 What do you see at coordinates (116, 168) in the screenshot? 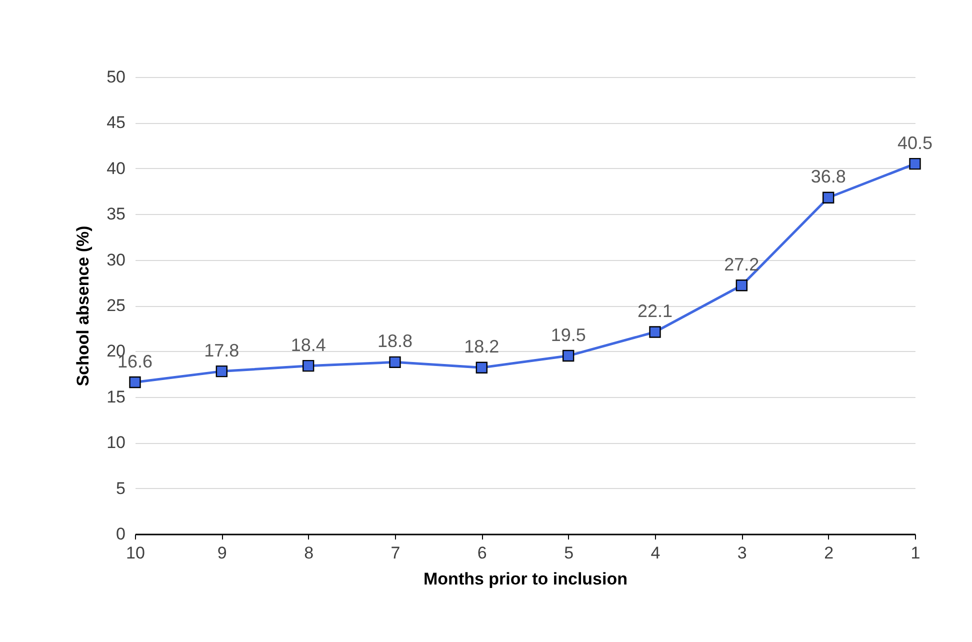
I see `y-tick-label: 40` at bounding box center [116, 168].